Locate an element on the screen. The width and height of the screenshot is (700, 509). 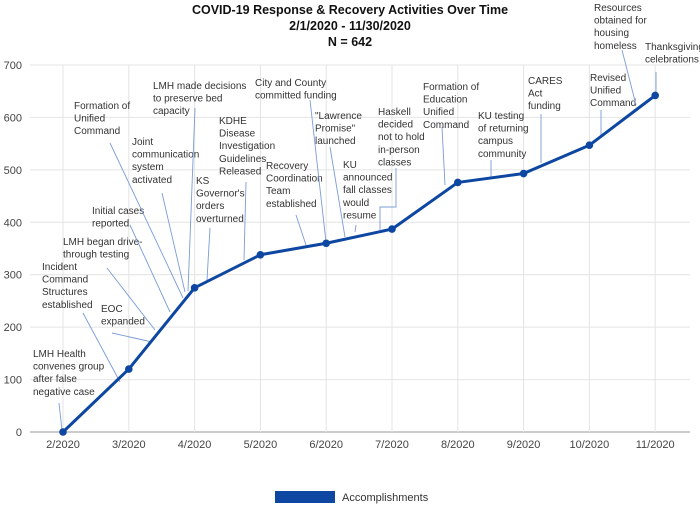
annotation-text: Structures is located at coordinates (65, 292).